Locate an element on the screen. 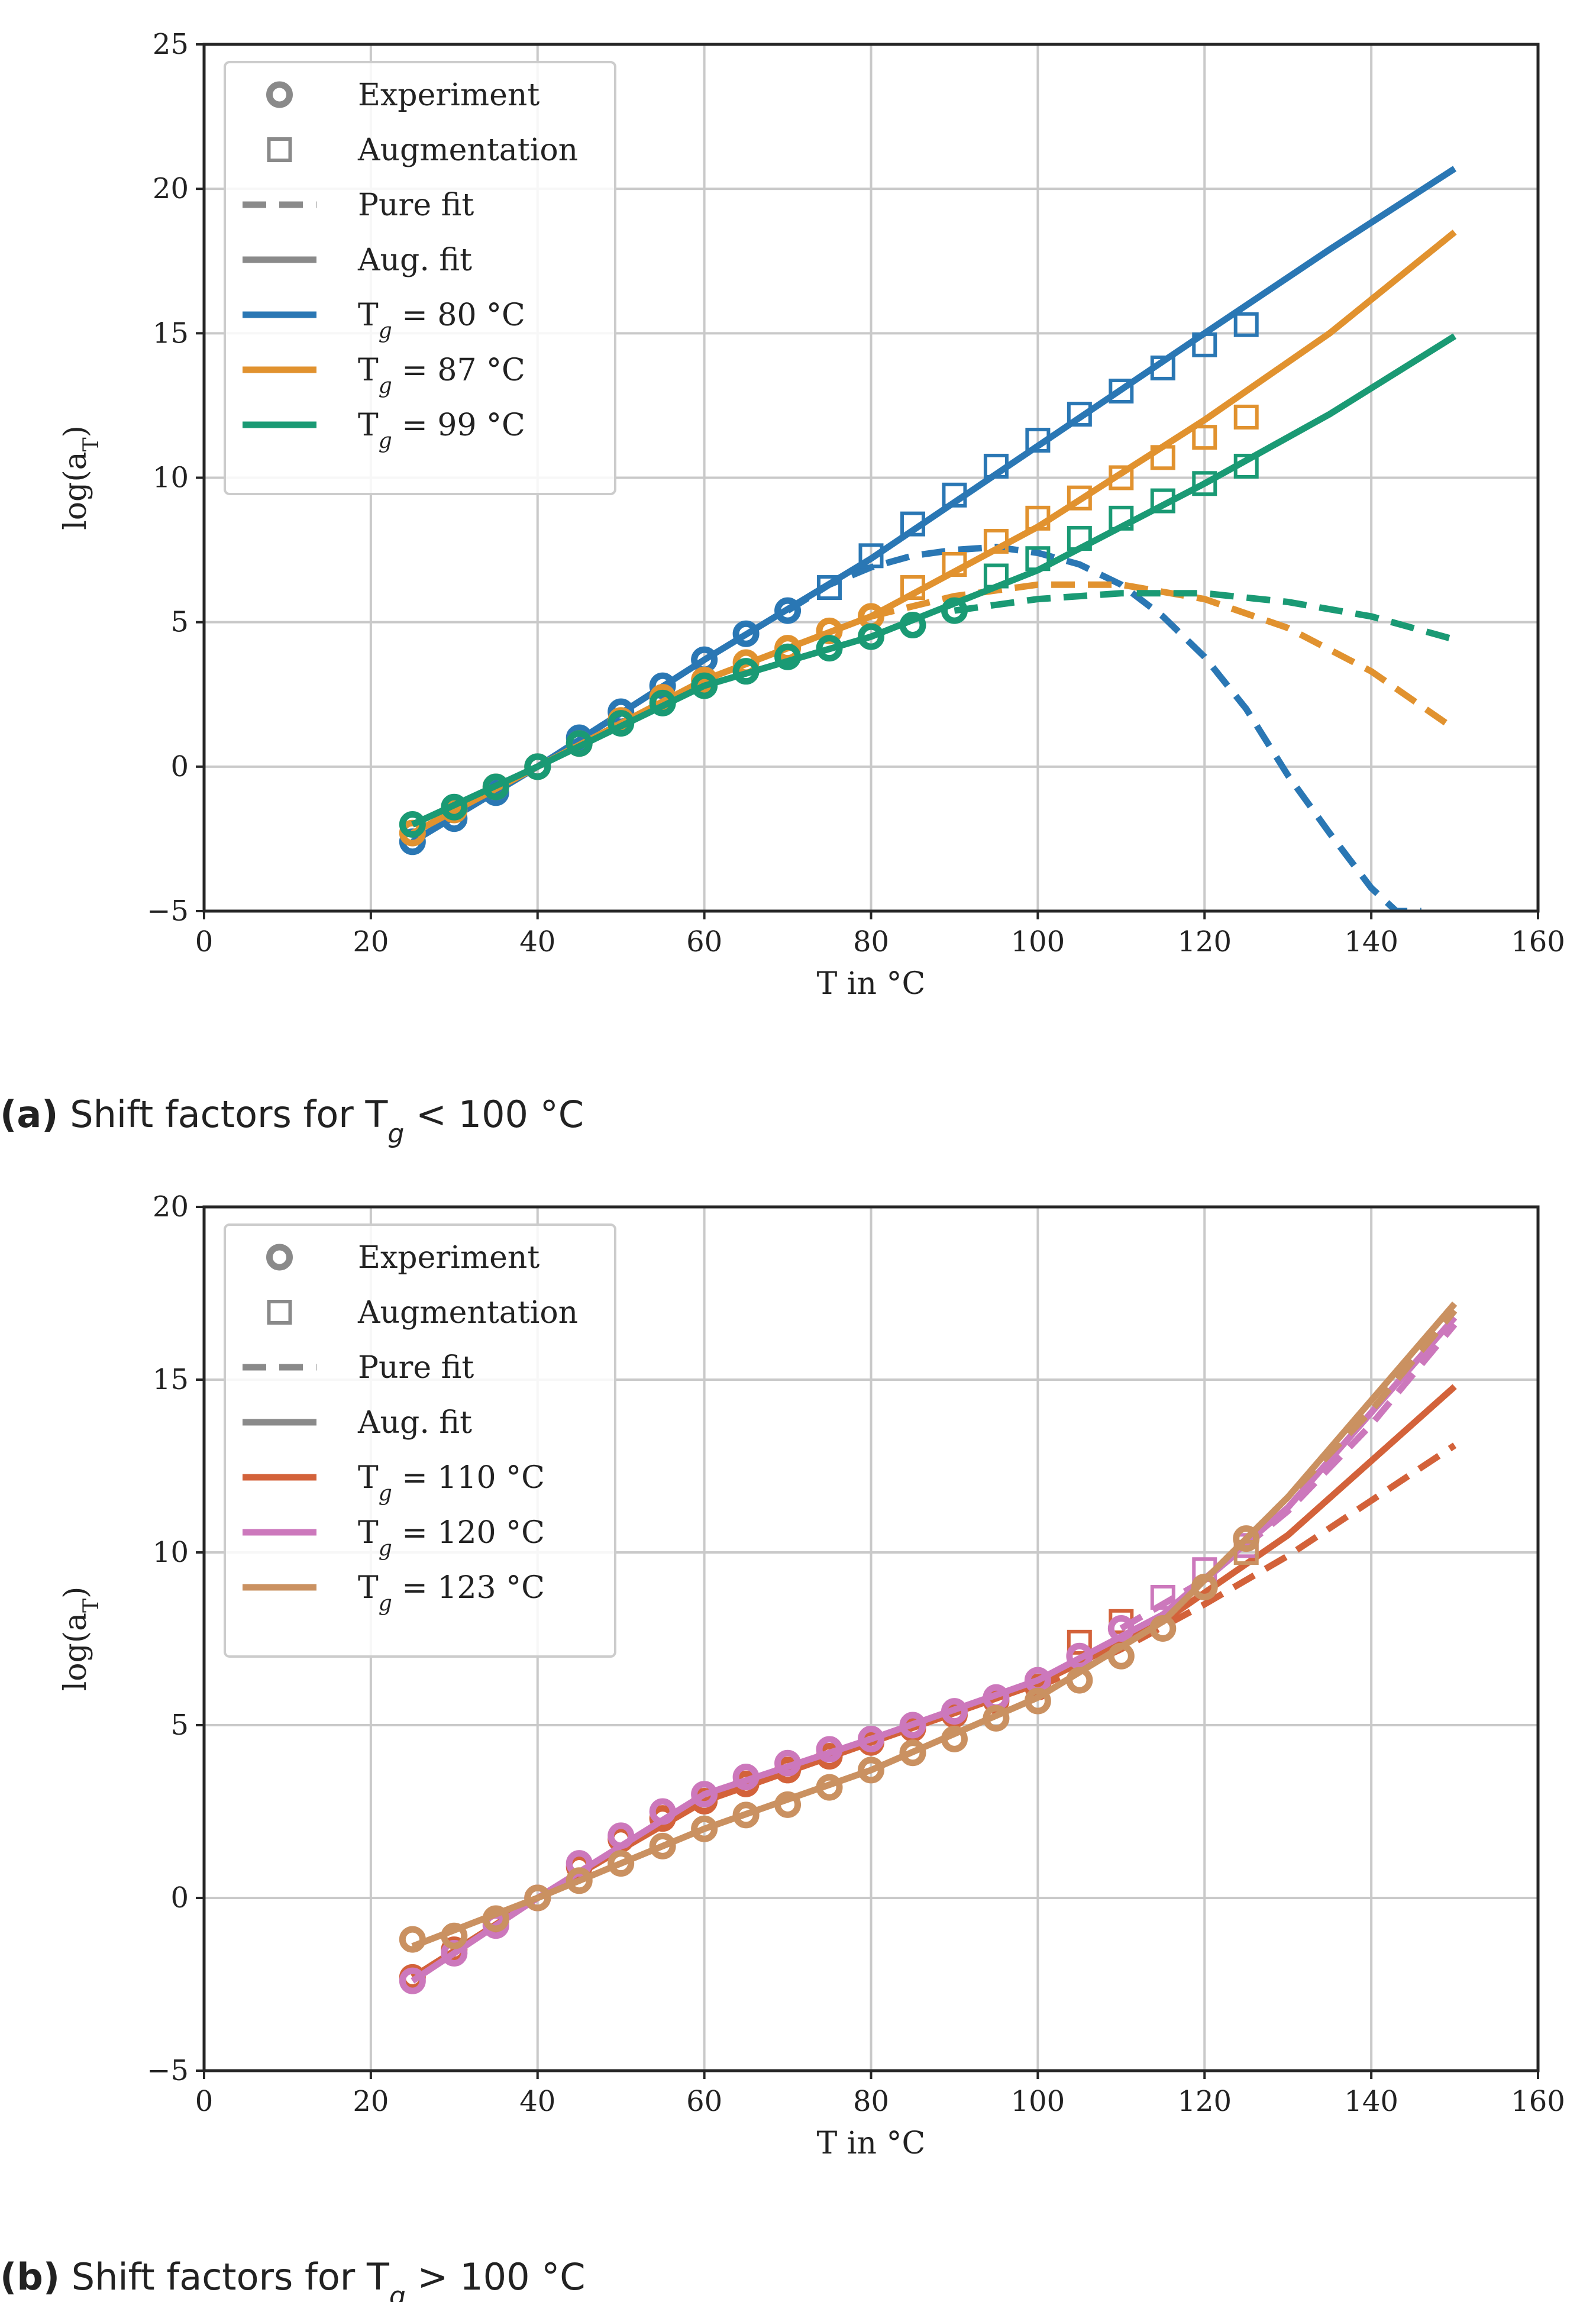 The height and width of the screenshot is (2302, 1596). x-tick-label: 160 is located at coordinates (1538, 2101).